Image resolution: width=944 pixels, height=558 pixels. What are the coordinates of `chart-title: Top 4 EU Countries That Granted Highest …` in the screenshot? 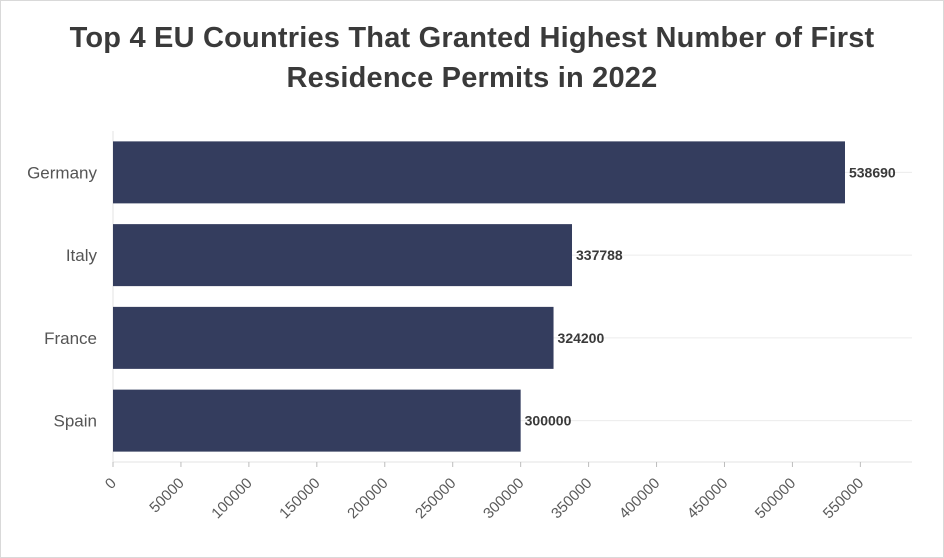 It's located at (472, 58).